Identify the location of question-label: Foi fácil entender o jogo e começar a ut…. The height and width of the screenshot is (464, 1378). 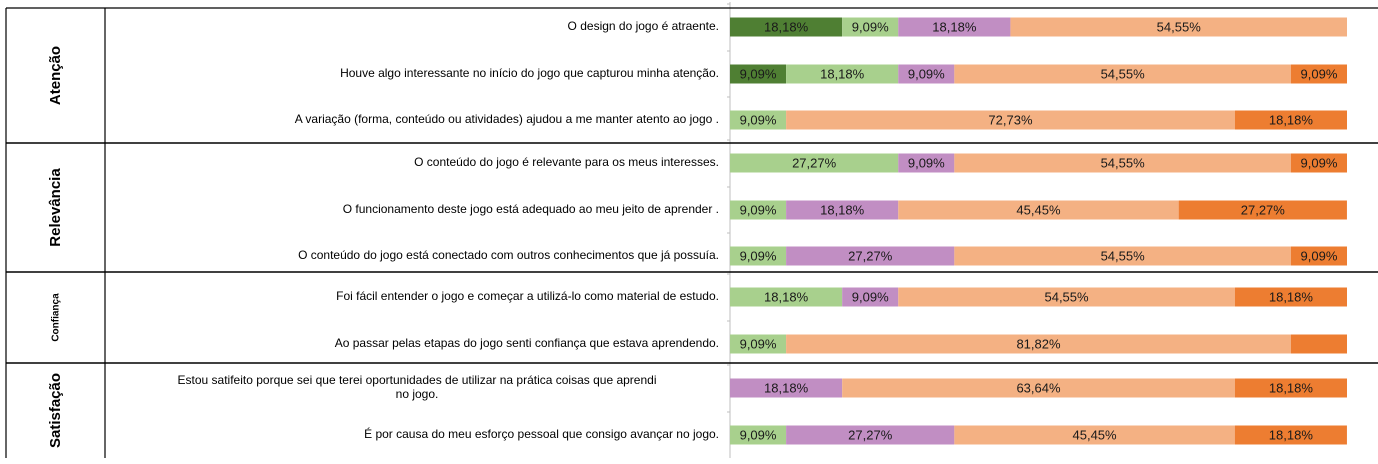
(527, 296).